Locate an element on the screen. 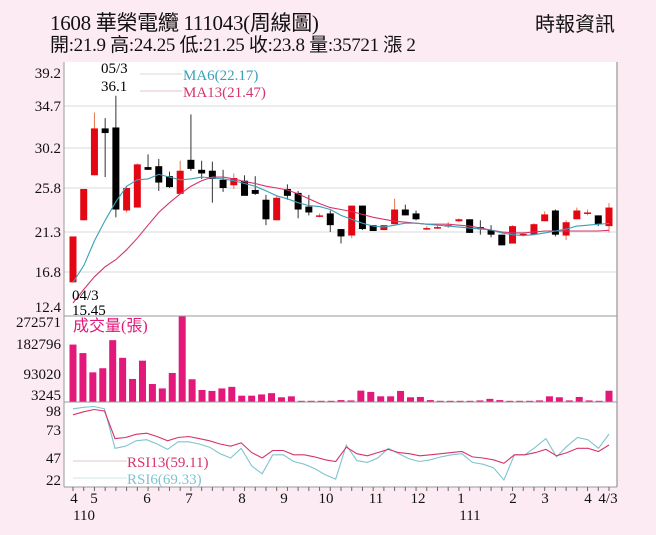 The image size is (656, 535). high-value-annotation: 36.1 is located at coordinates (114, 87).